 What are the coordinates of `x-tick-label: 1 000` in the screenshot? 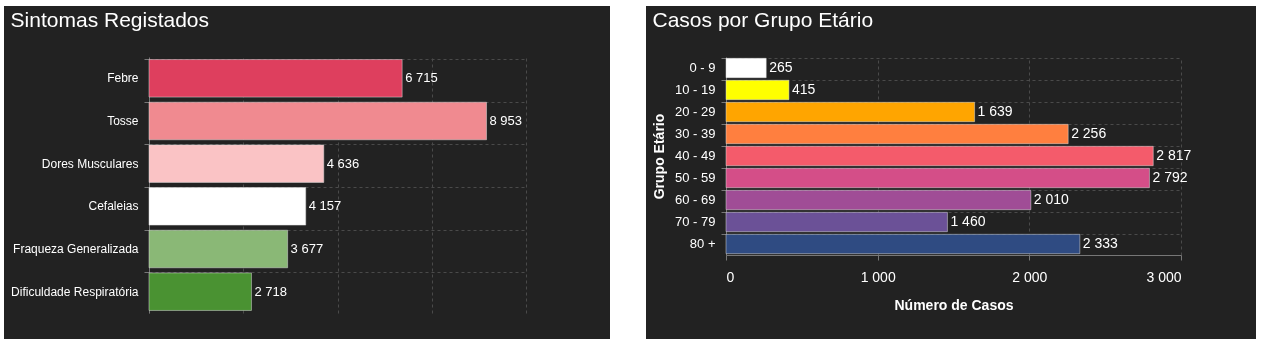 It's located at (878, 276).